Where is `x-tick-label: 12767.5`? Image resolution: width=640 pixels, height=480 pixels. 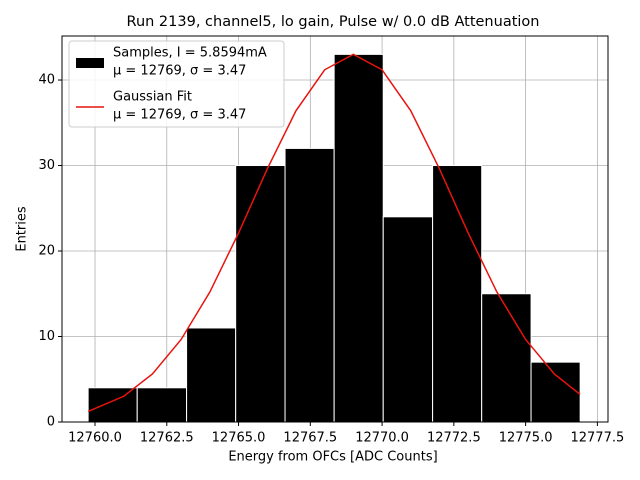
x-tick-label: 12767.5 is located at coordinates (310, 438).